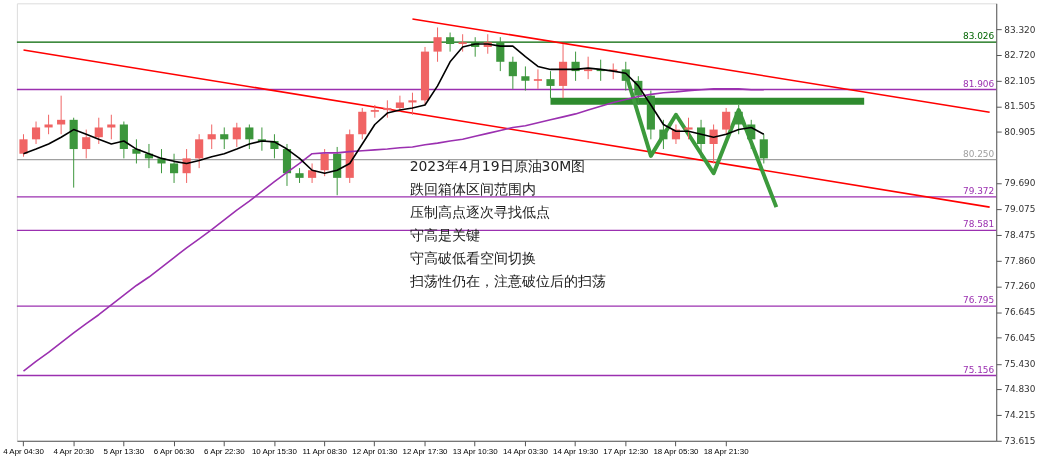  What do you see at coordinates (978, 300) in the screenshot?
I see `ref-line-label: 76.795` at bounding box center [978, 300].